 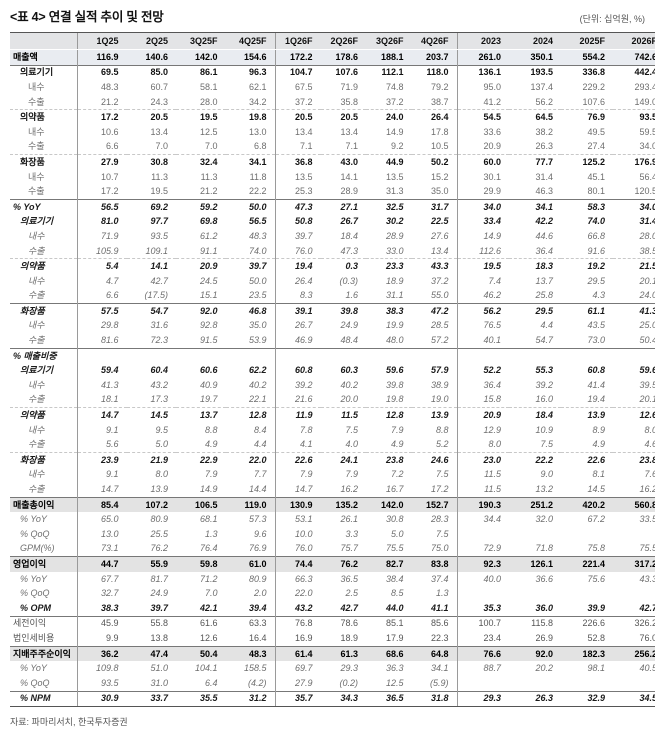 I want to click on table-row: % 매출비중, so click(x=332, y=355).